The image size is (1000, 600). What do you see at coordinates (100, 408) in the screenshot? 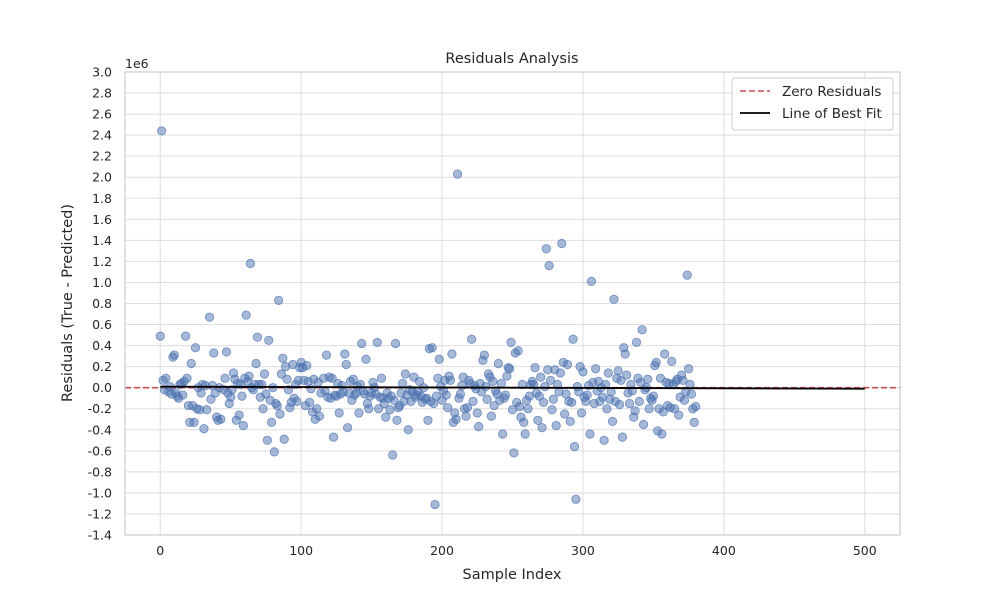
I see `y-tick-label: -0.2` at bounding box center [100, 408].